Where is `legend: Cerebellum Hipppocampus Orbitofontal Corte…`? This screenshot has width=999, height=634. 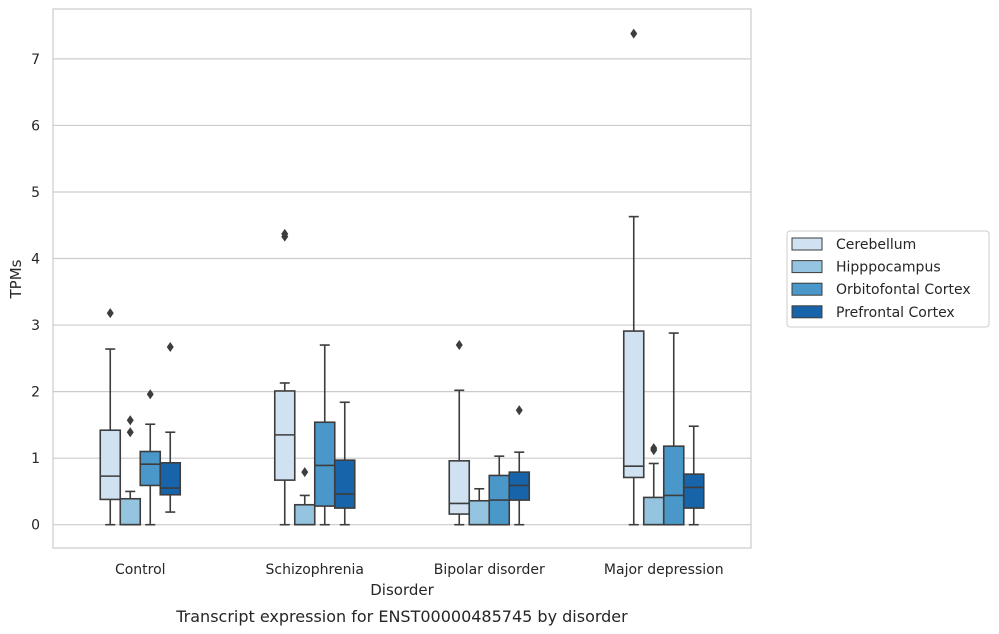
legend: Cerebellum Hipppocampus Orbitofontal Corte… is located at coordinates (888, 279).